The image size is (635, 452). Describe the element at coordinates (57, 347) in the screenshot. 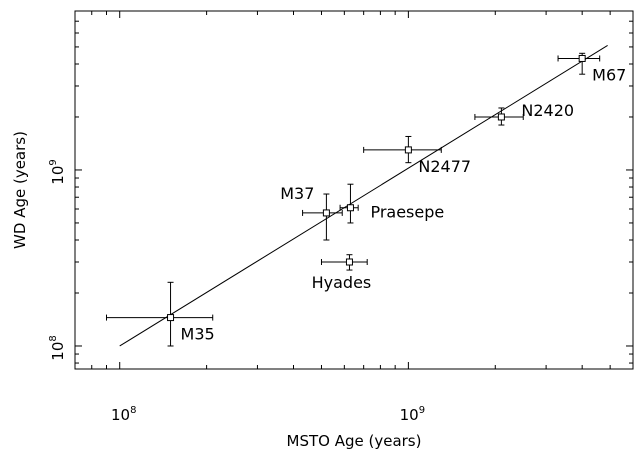

I see `y-tick-label: 108` at that location.